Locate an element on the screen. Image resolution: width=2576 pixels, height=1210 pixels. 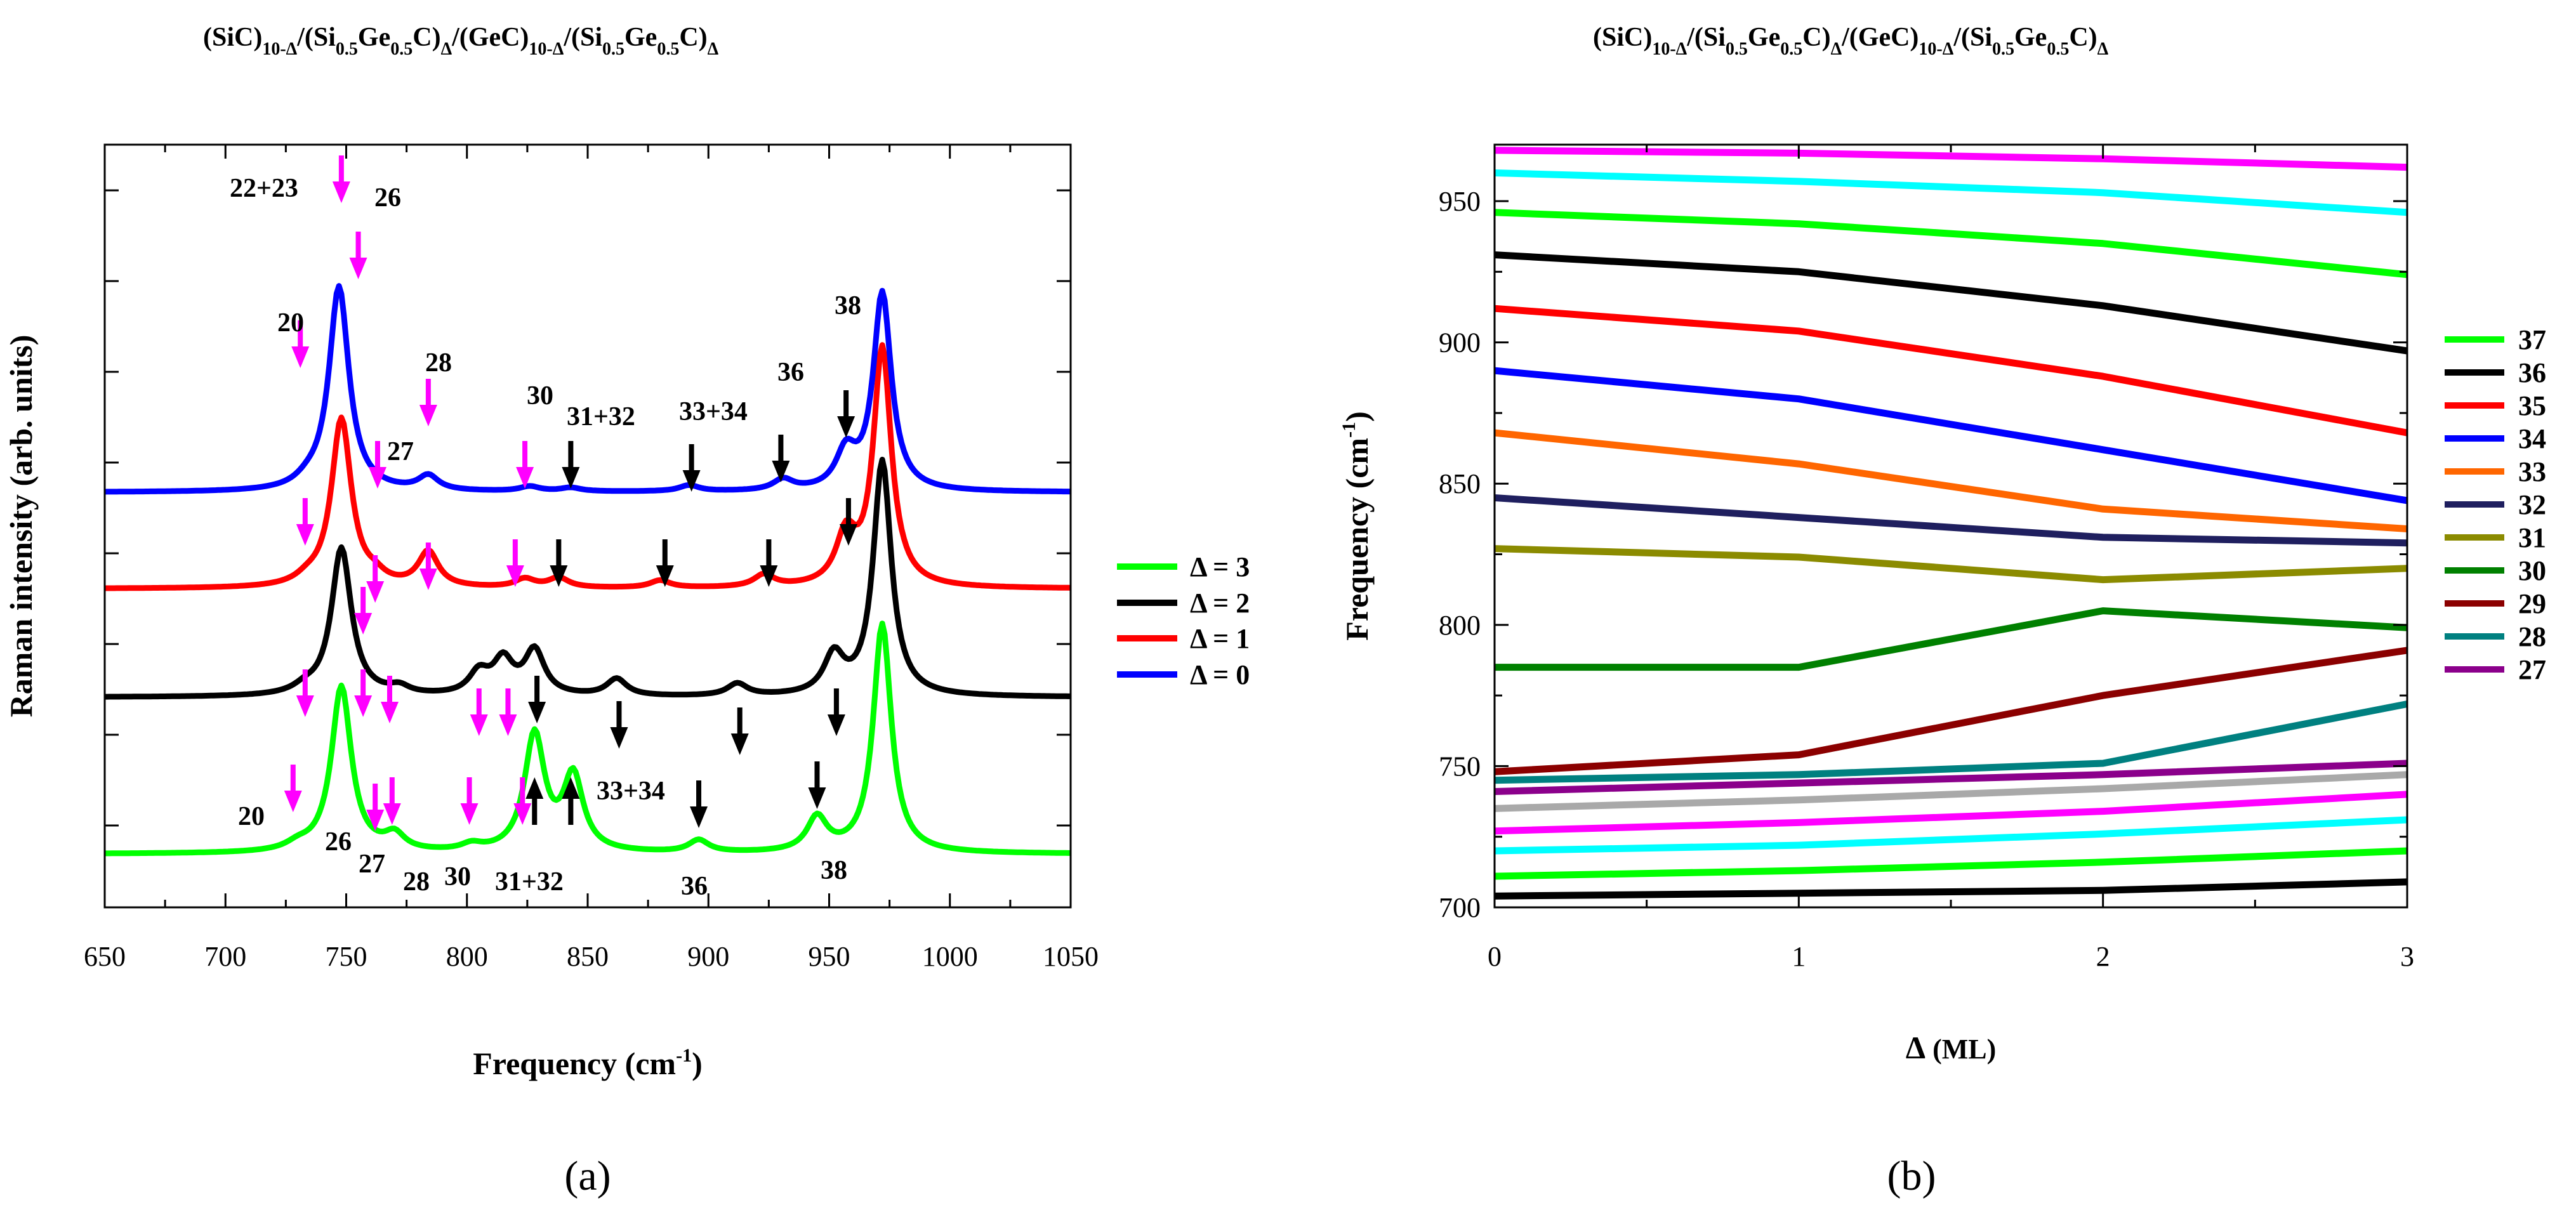
x-tick-label: 800 is located at coordinates (467, 956).